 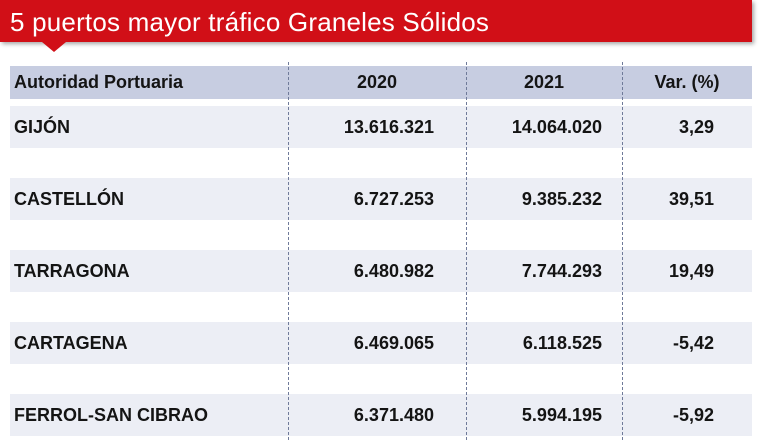 I want to click on port-name: GIJÓN, so click(x=42, y=126).